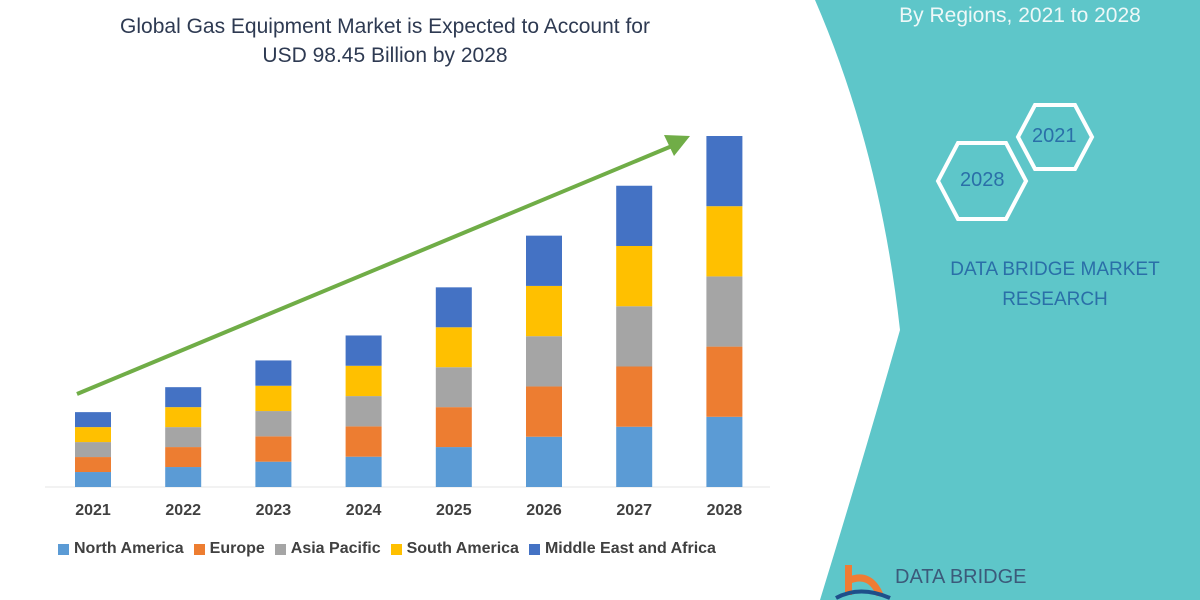 This screenshot has height=600, width=1200. I want to click on logo-text: DATA BRIDGE, so click(961, 577).